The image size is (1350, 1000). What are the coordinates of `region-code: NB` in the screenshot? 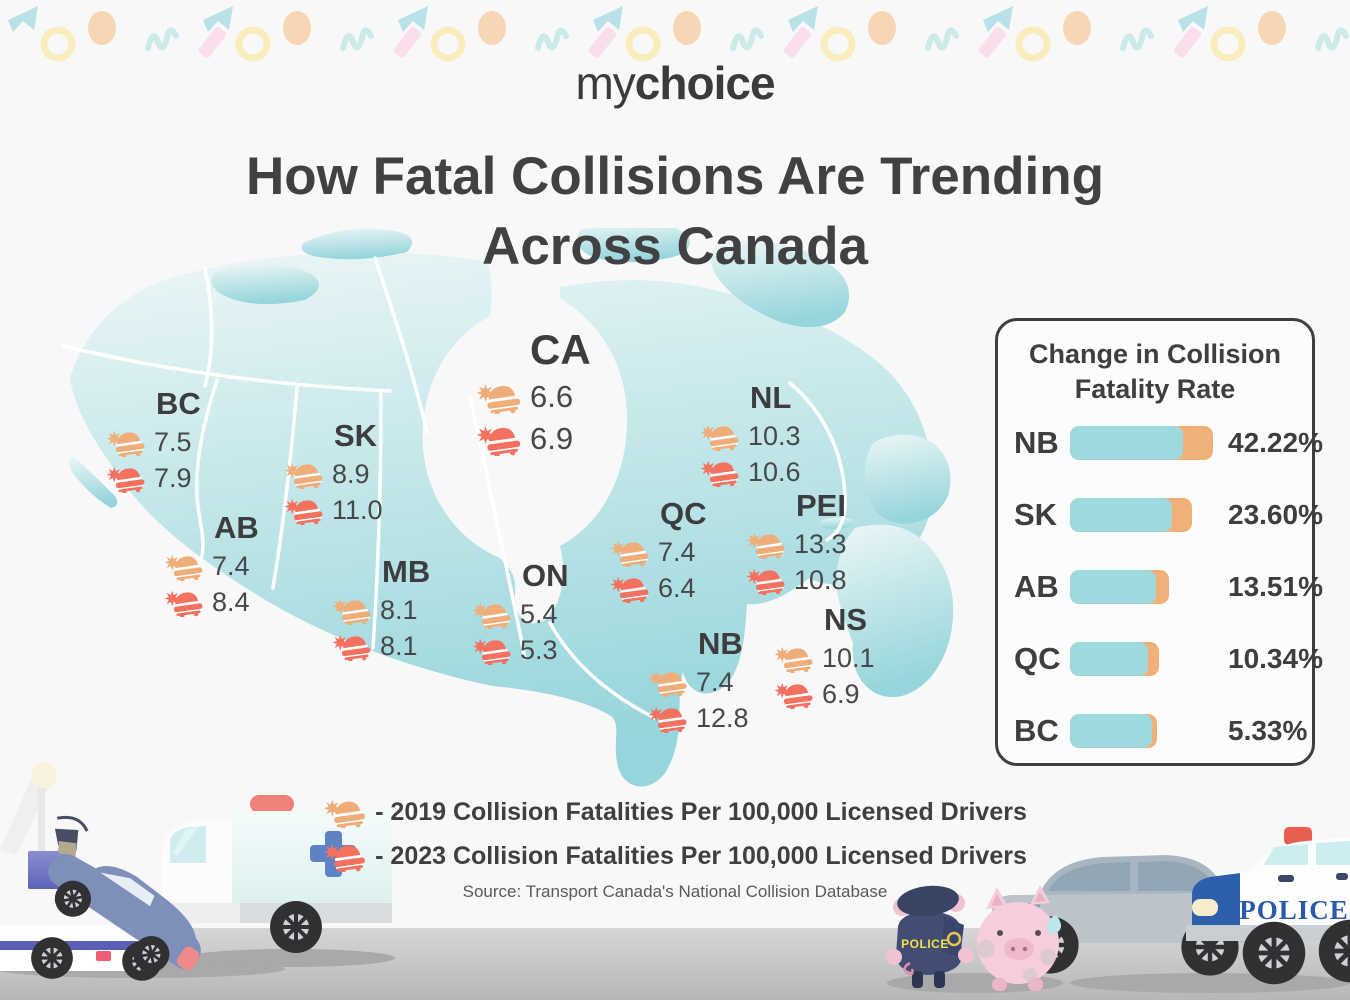 It's located at (720, 643).